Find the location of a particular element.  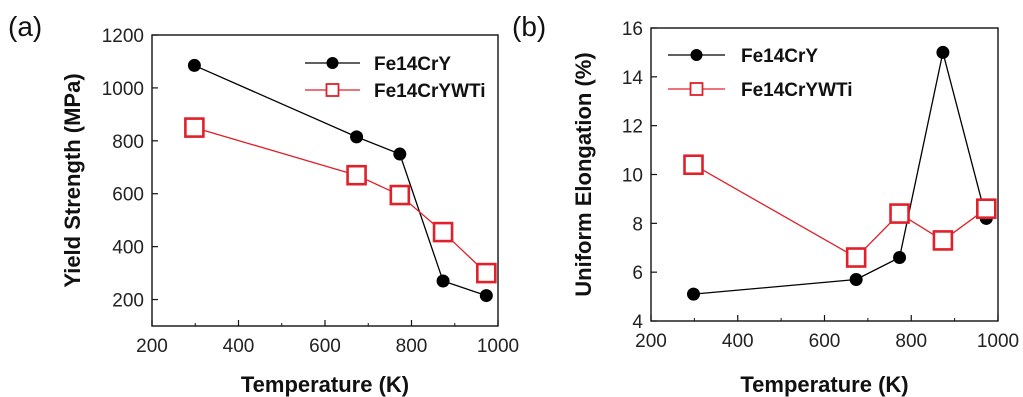

y-tick-label: 800 is located at coordinates (128, 142).